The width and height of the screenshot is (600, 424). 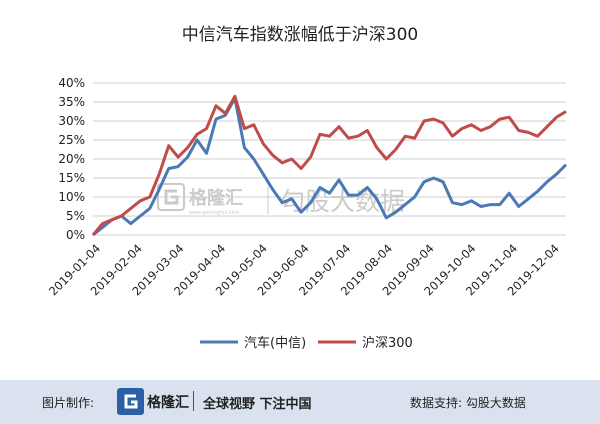 I want to click on watermark-logo-text: 格隆汇, so click(x=216, y=198).